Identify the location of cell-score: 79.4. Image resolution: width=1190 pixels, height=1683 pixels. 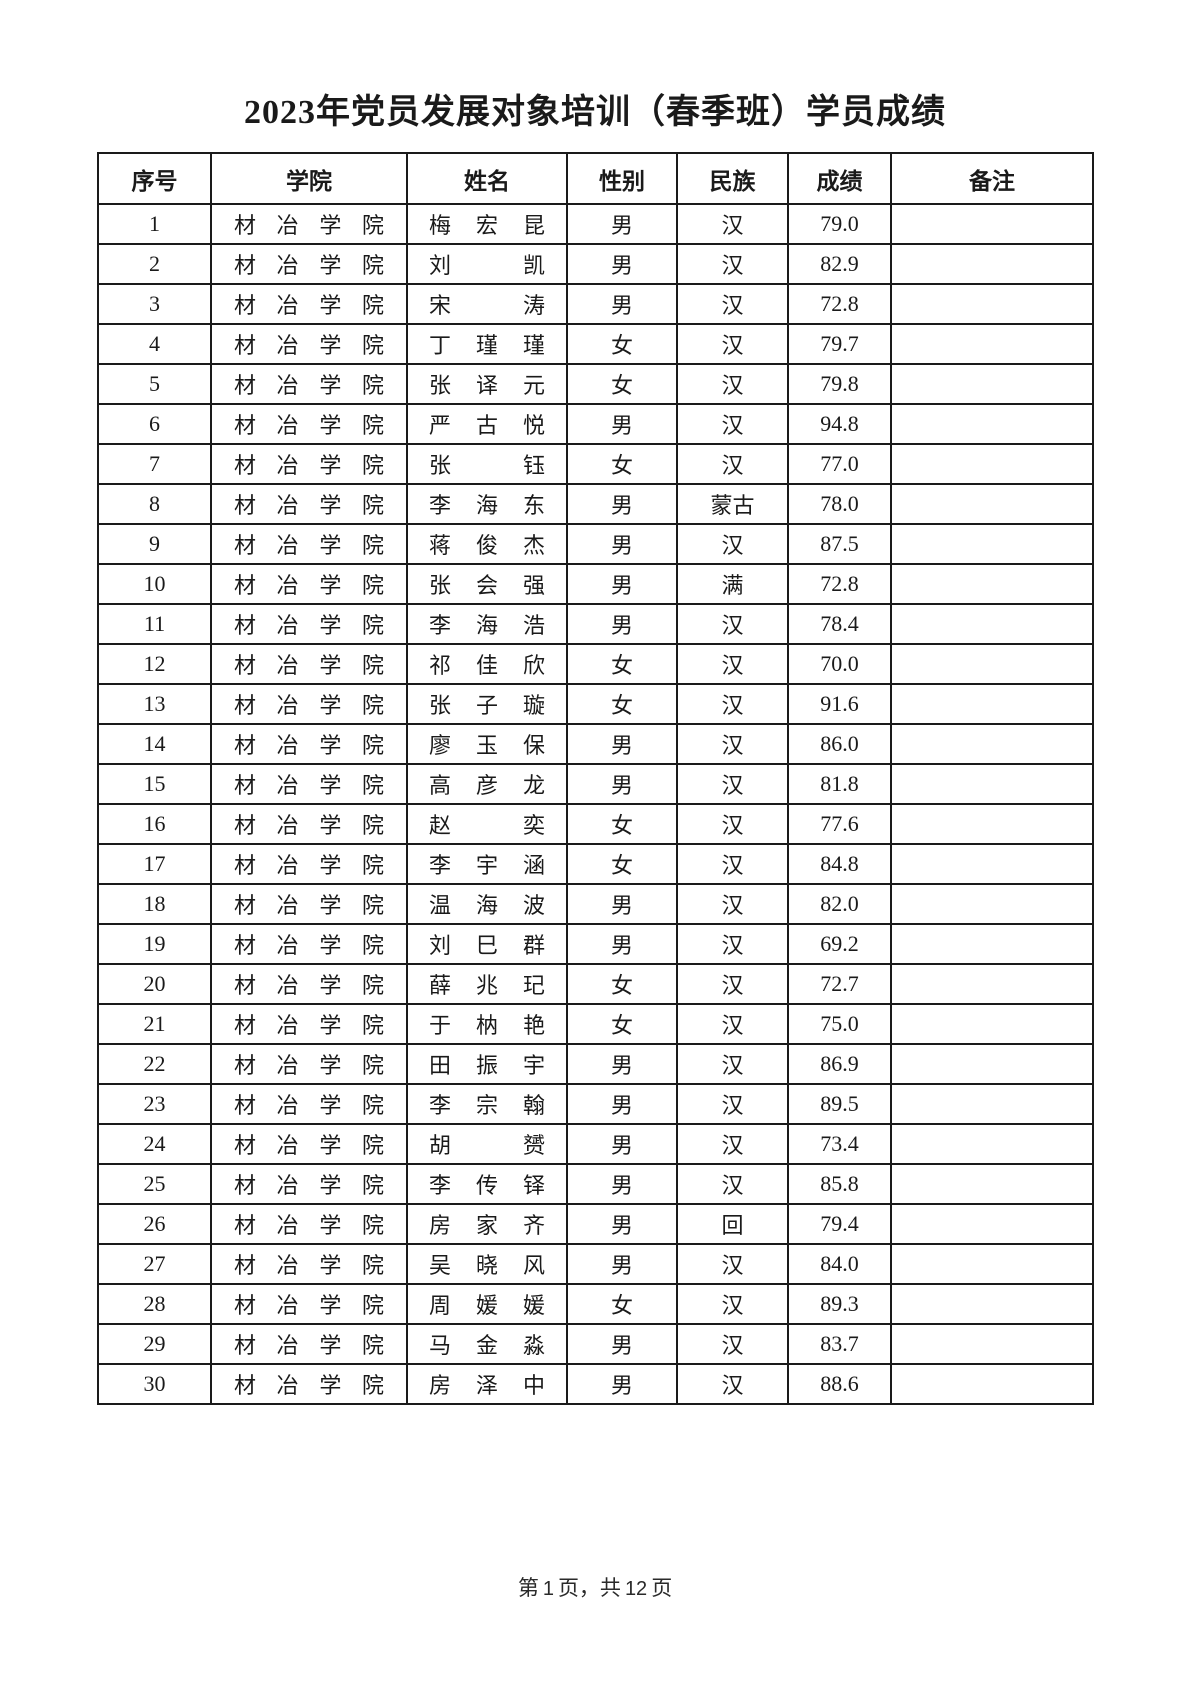
(839, 1224).